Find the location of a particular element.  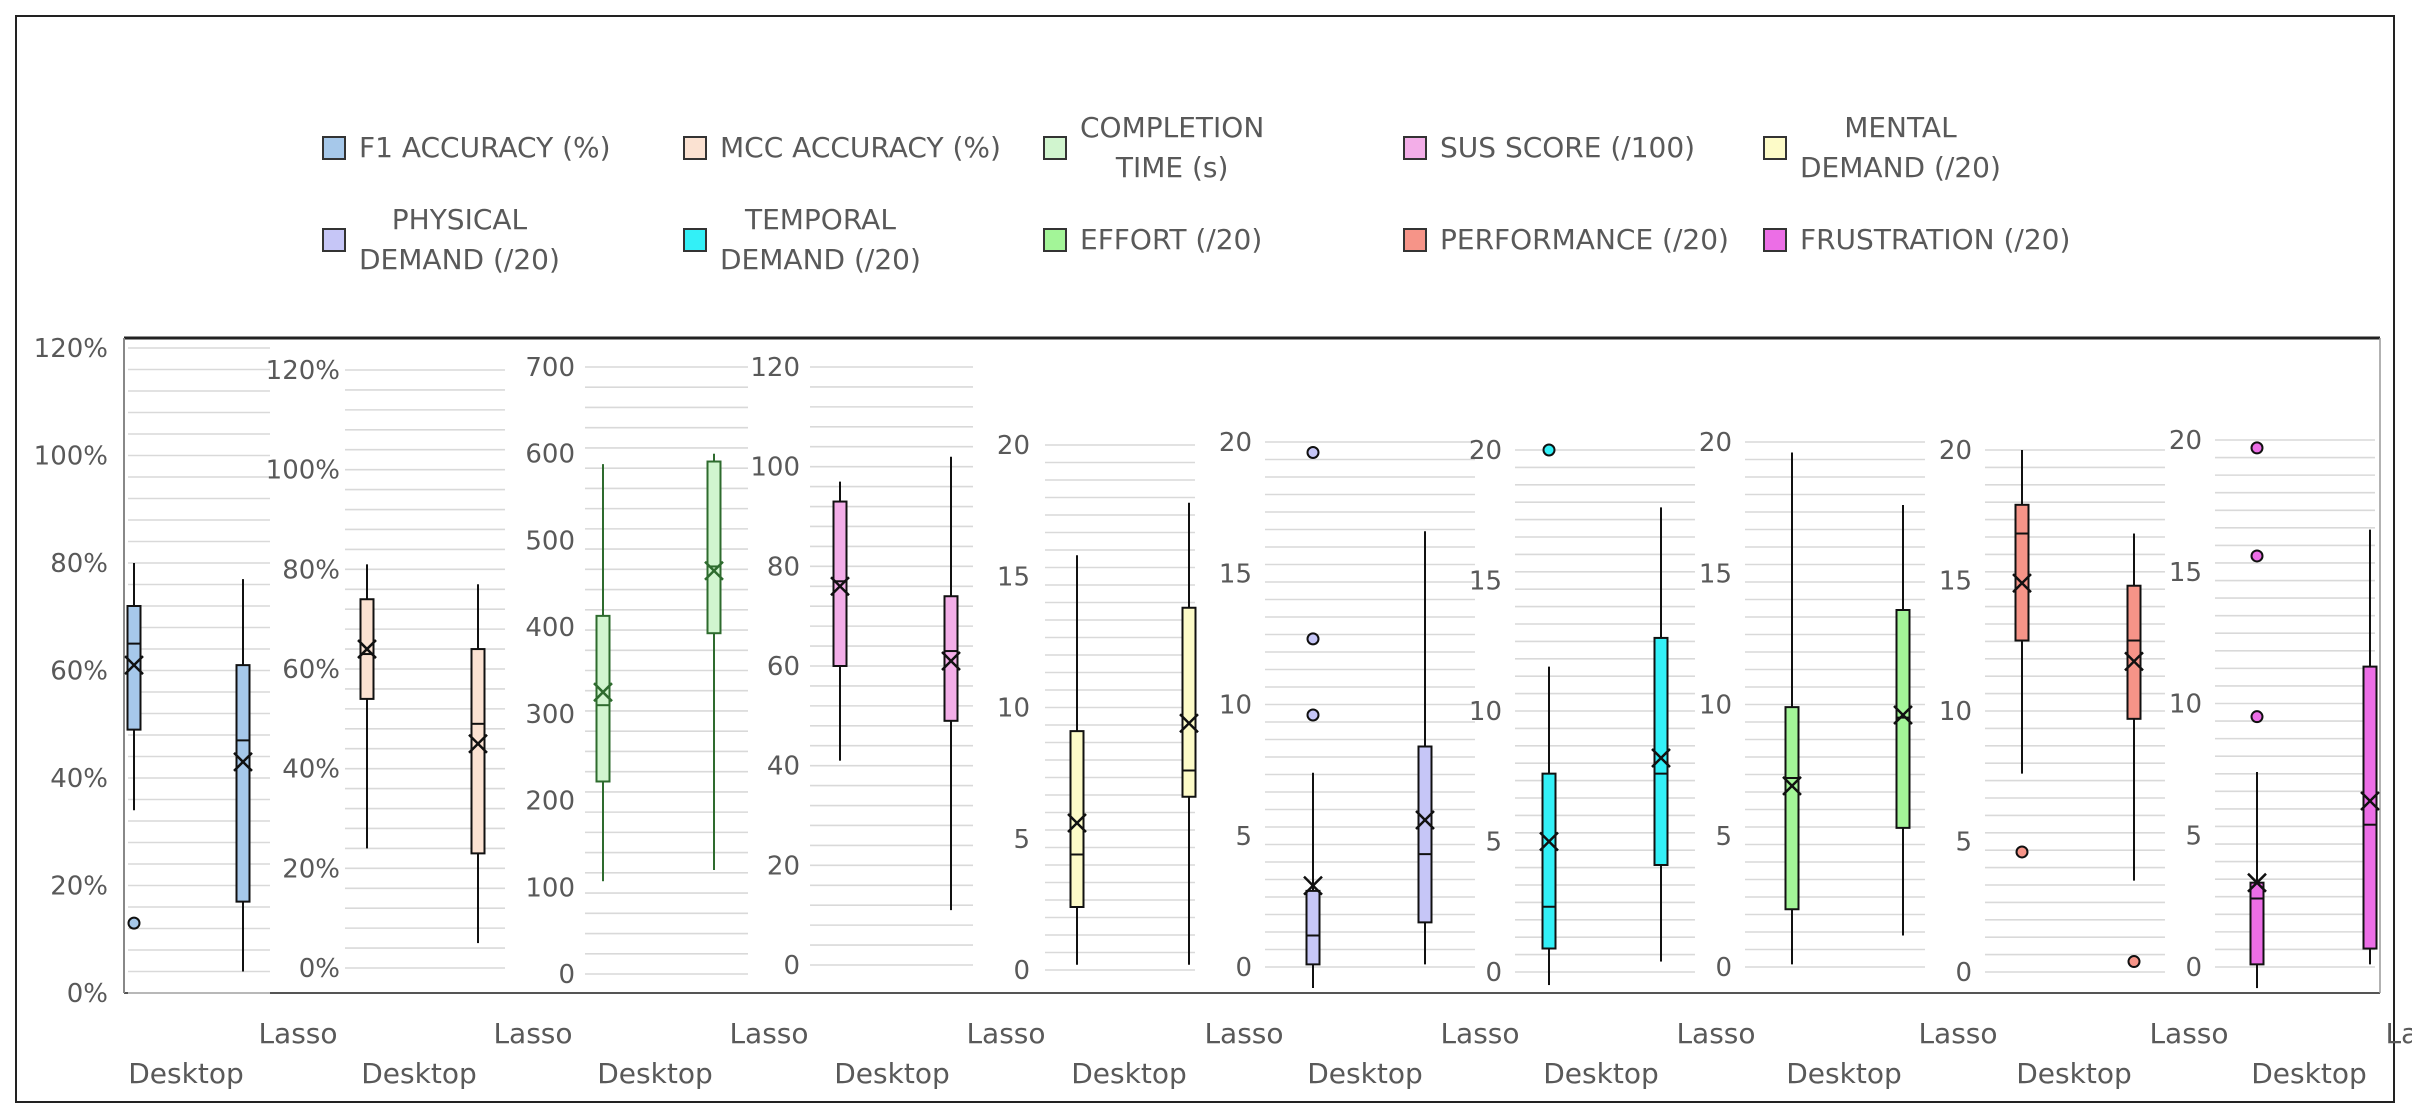

legend-label: MENTAL DEMAND (/20) is located at coordinates (1900, 147).